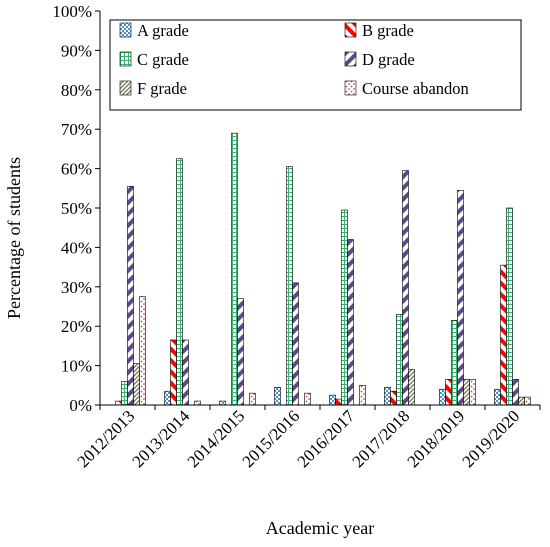  Describe the element at coordinates (503, 335) in the screenshot. I see `bar-b-grade-2019-2020` at that location.